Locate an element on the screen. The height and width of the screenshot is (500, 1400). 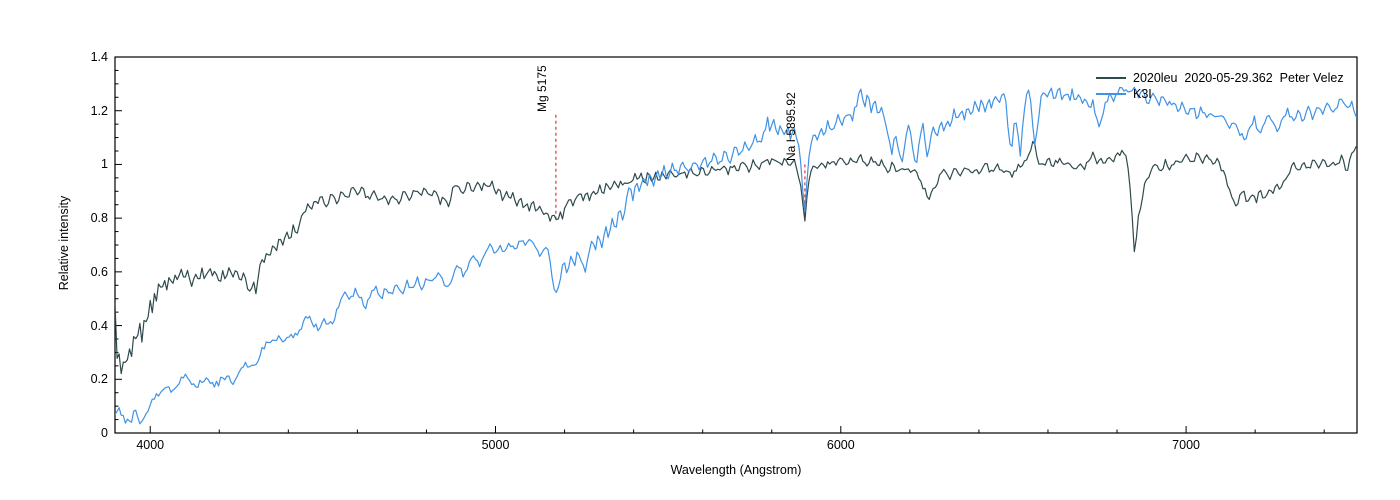
legend-label-2020leu: 2020leu 2020-05-29.362 Peter Velez is located at coordinates (1238, 78).